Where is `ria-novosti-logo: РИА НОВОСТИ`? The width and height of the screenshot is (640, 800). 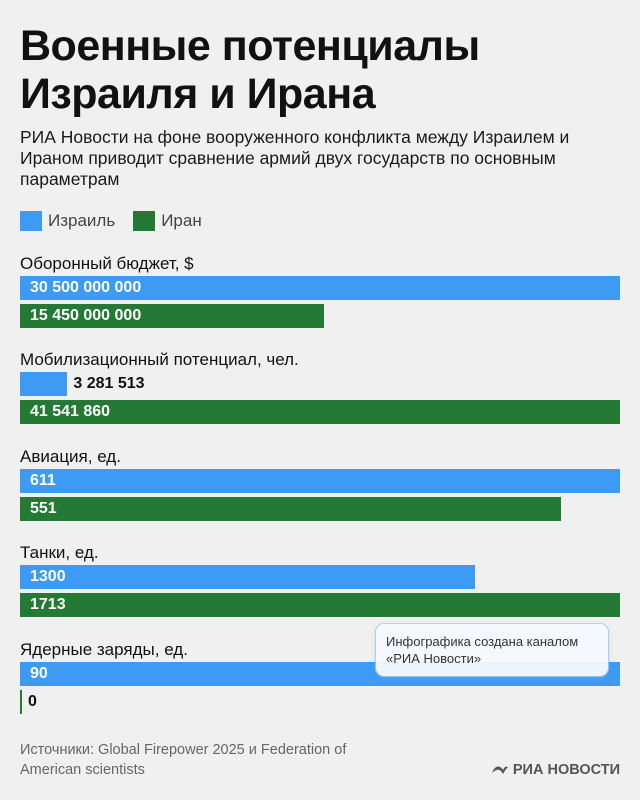 ria-novosti-logo: РИА НОВОСТИ is located at coordinates (555, 770).